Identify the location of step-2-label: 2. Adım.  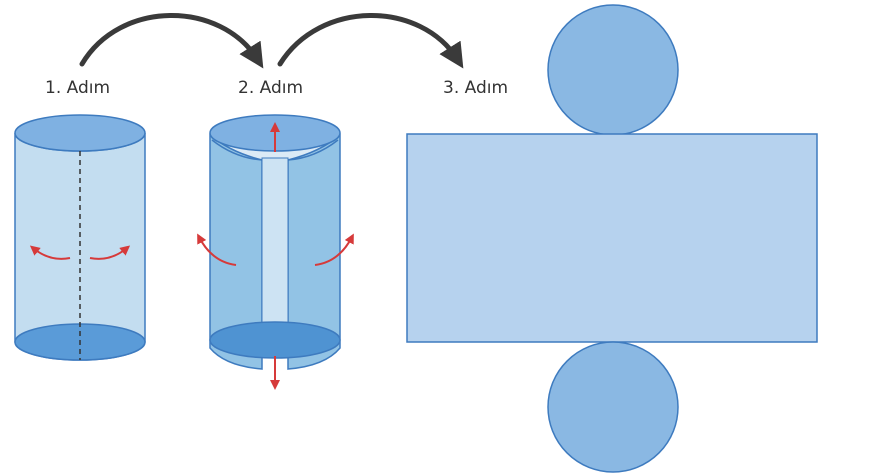
(270, 88).